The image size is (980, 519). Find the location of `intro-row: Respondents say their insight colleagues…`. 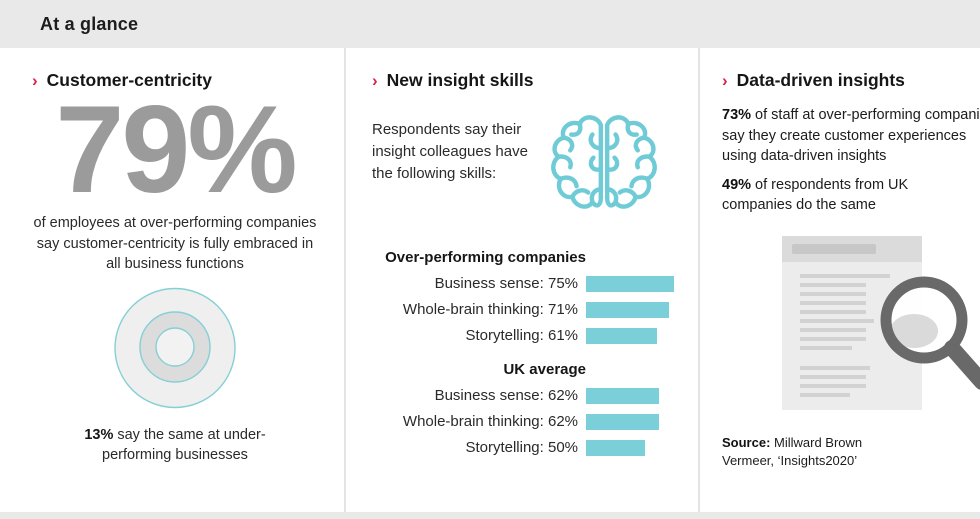

intro-row: Respondents say their insight colleagues… is located at coordinates (523, 164).